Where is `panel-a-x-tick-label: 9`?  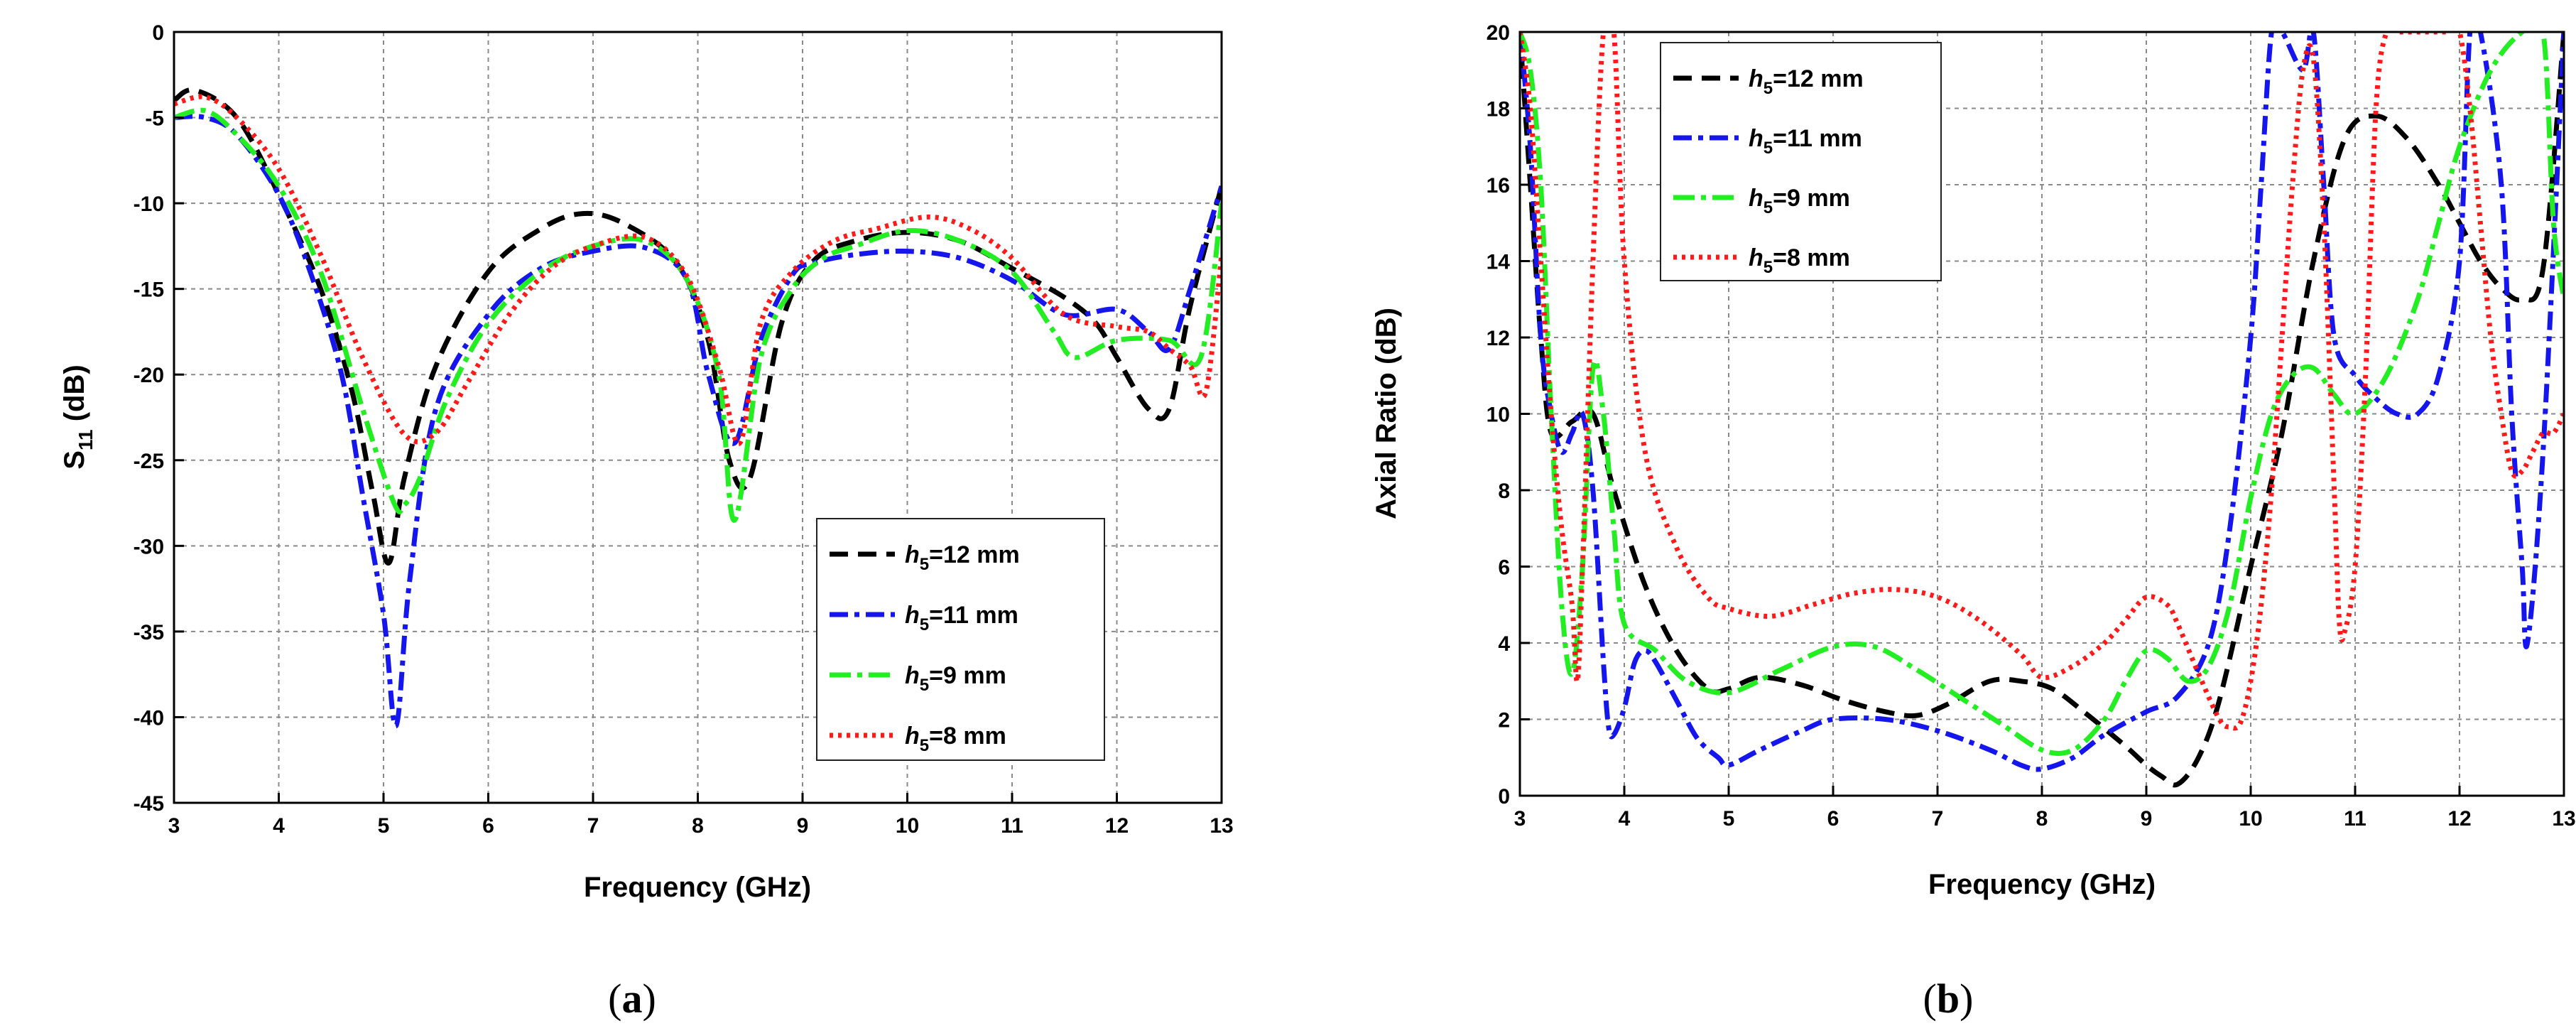
panel-a-x-tick-label: 9 is located at coordinates (803, 826).